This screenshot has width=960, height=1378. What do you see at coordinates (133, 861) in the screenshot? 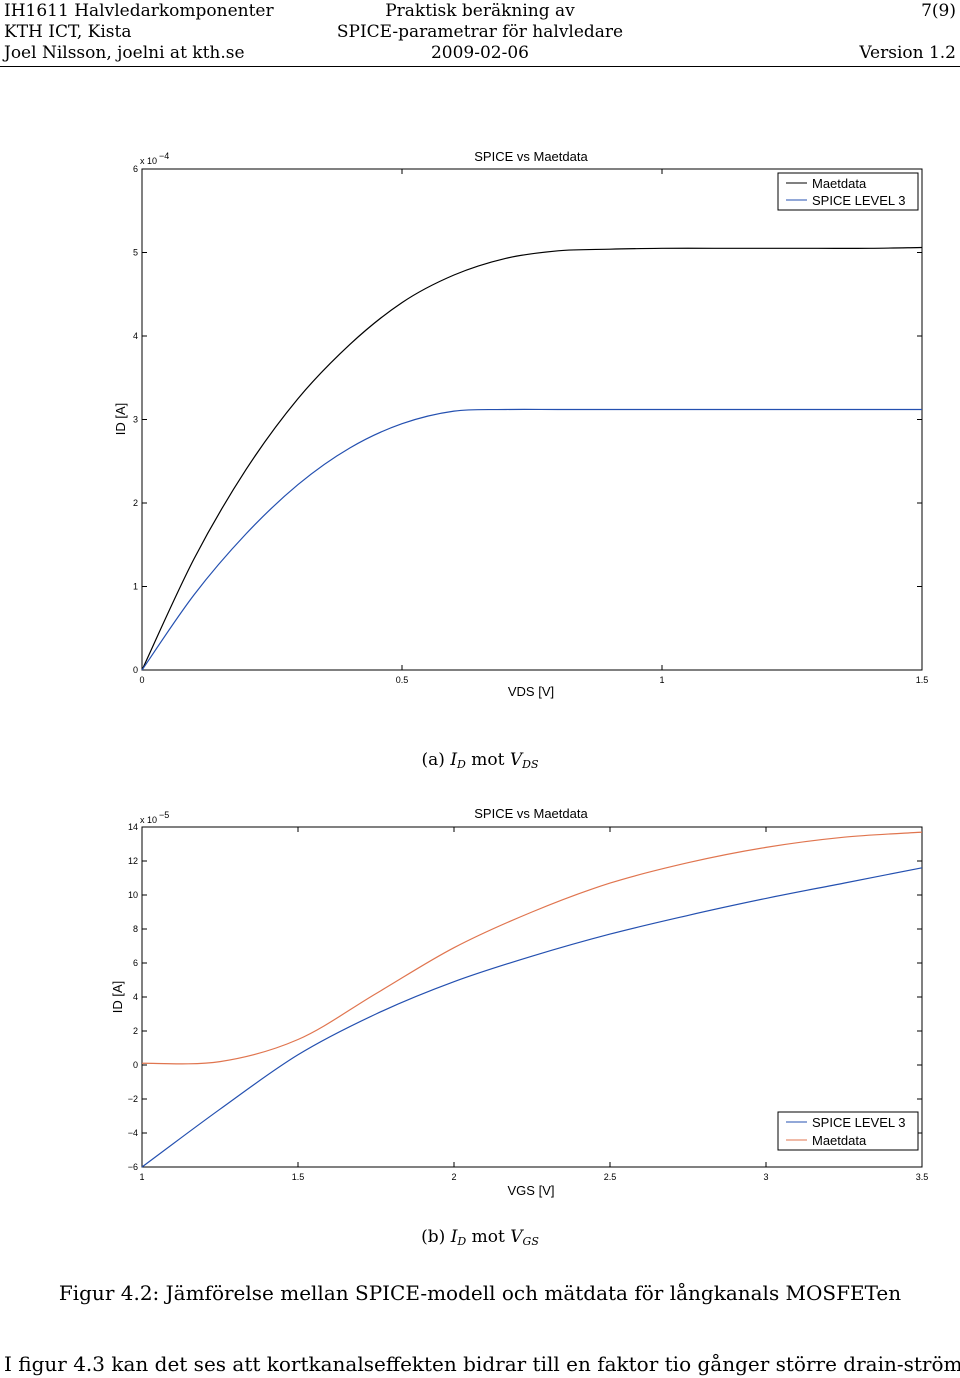
I see `chart-b-ytick-label: 12` at bounding box center [133, 861].